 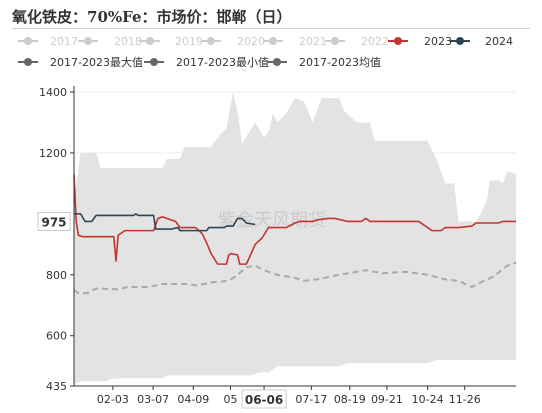 What do you see at coordinates (295, 278) in the screenshot?
I see `series-line-2017-2023均值` at bounding box center [295, 278].